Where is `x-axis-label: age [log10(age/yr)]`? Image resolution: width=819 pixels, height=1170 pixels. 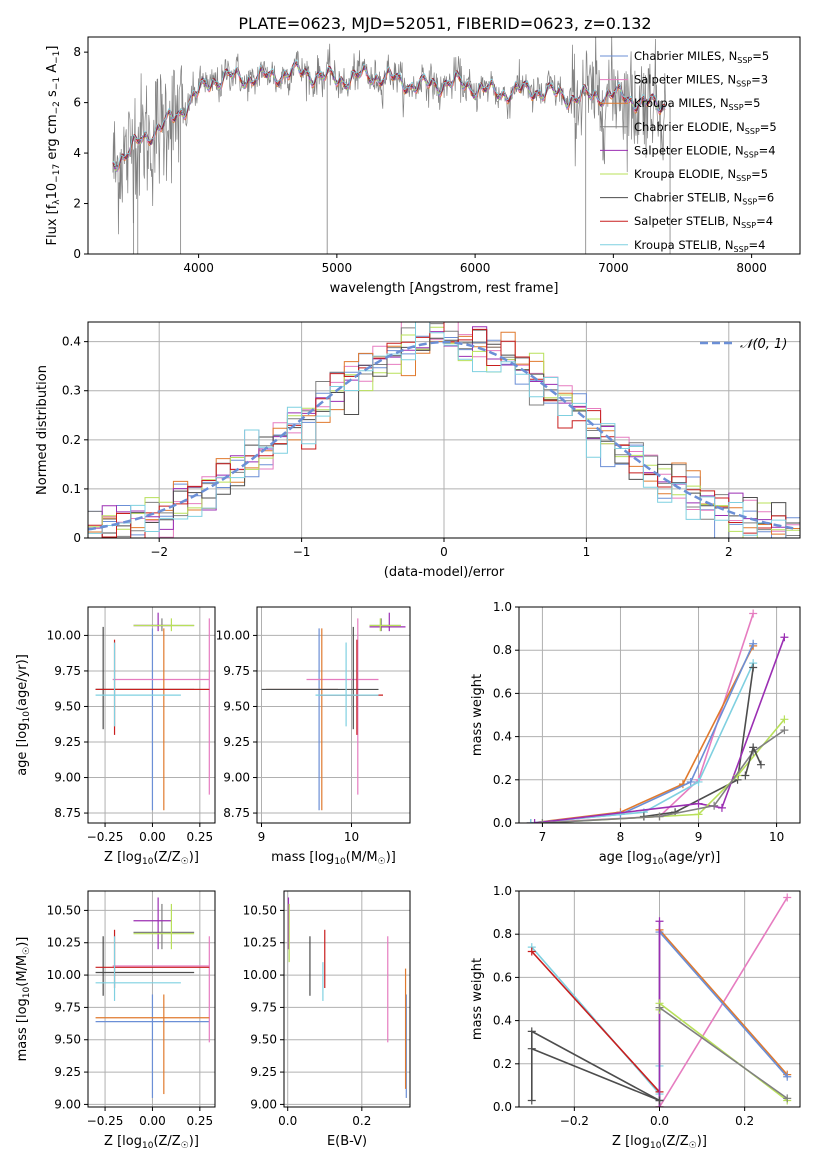
x-axis-label: age [log10(age/yr)] is located at coordinates (660, 858).